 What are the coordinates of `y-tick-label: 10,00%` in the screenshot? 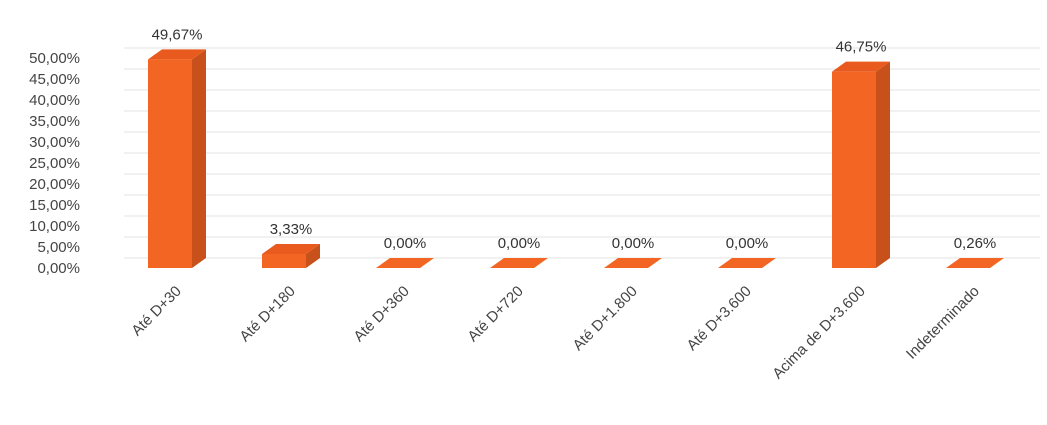 It's located at (54, 226).